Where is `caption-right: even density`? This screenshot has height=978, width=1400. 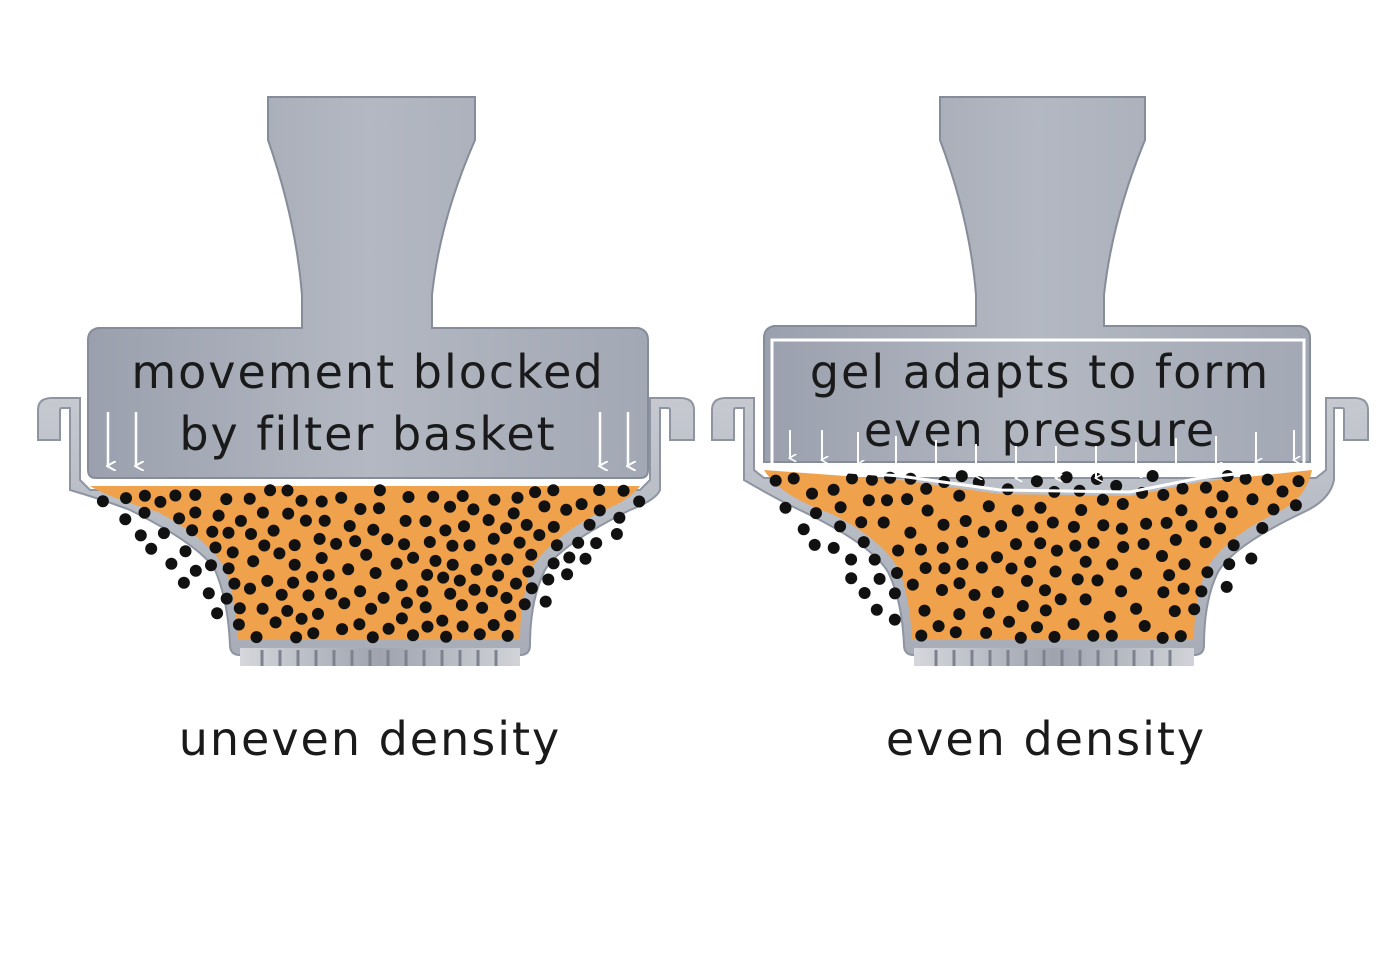
caption-right: even density is located at coordinates (1046, 739).